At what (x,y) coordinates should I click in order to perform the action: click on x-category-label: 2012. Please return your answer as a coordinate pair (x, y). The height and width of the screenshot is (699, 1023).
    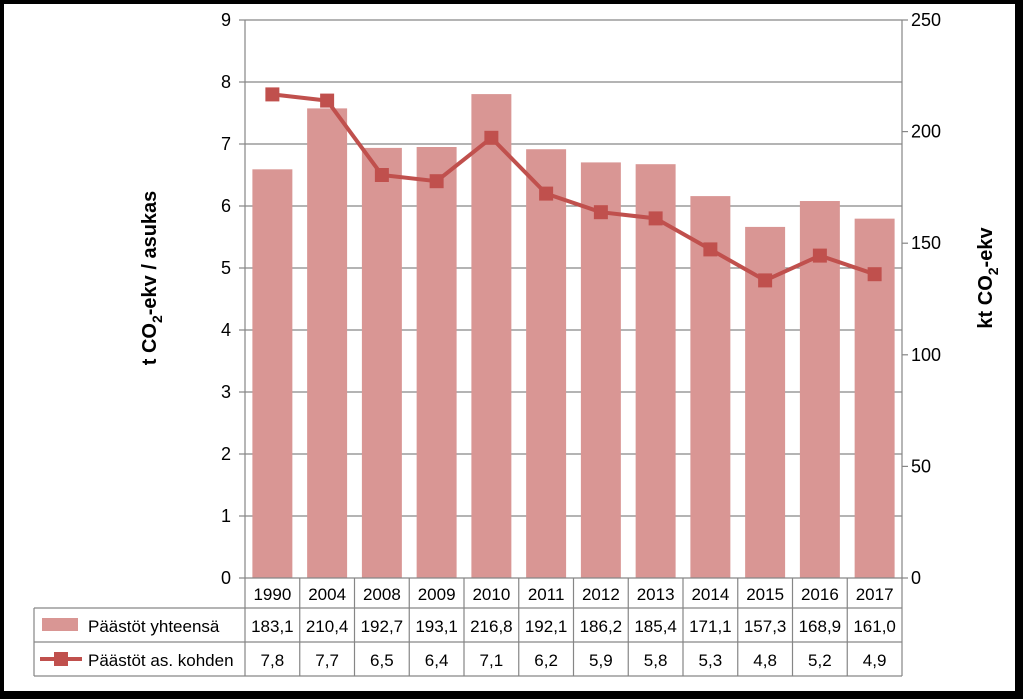
    Looking at the image, I should click on (601, 594).